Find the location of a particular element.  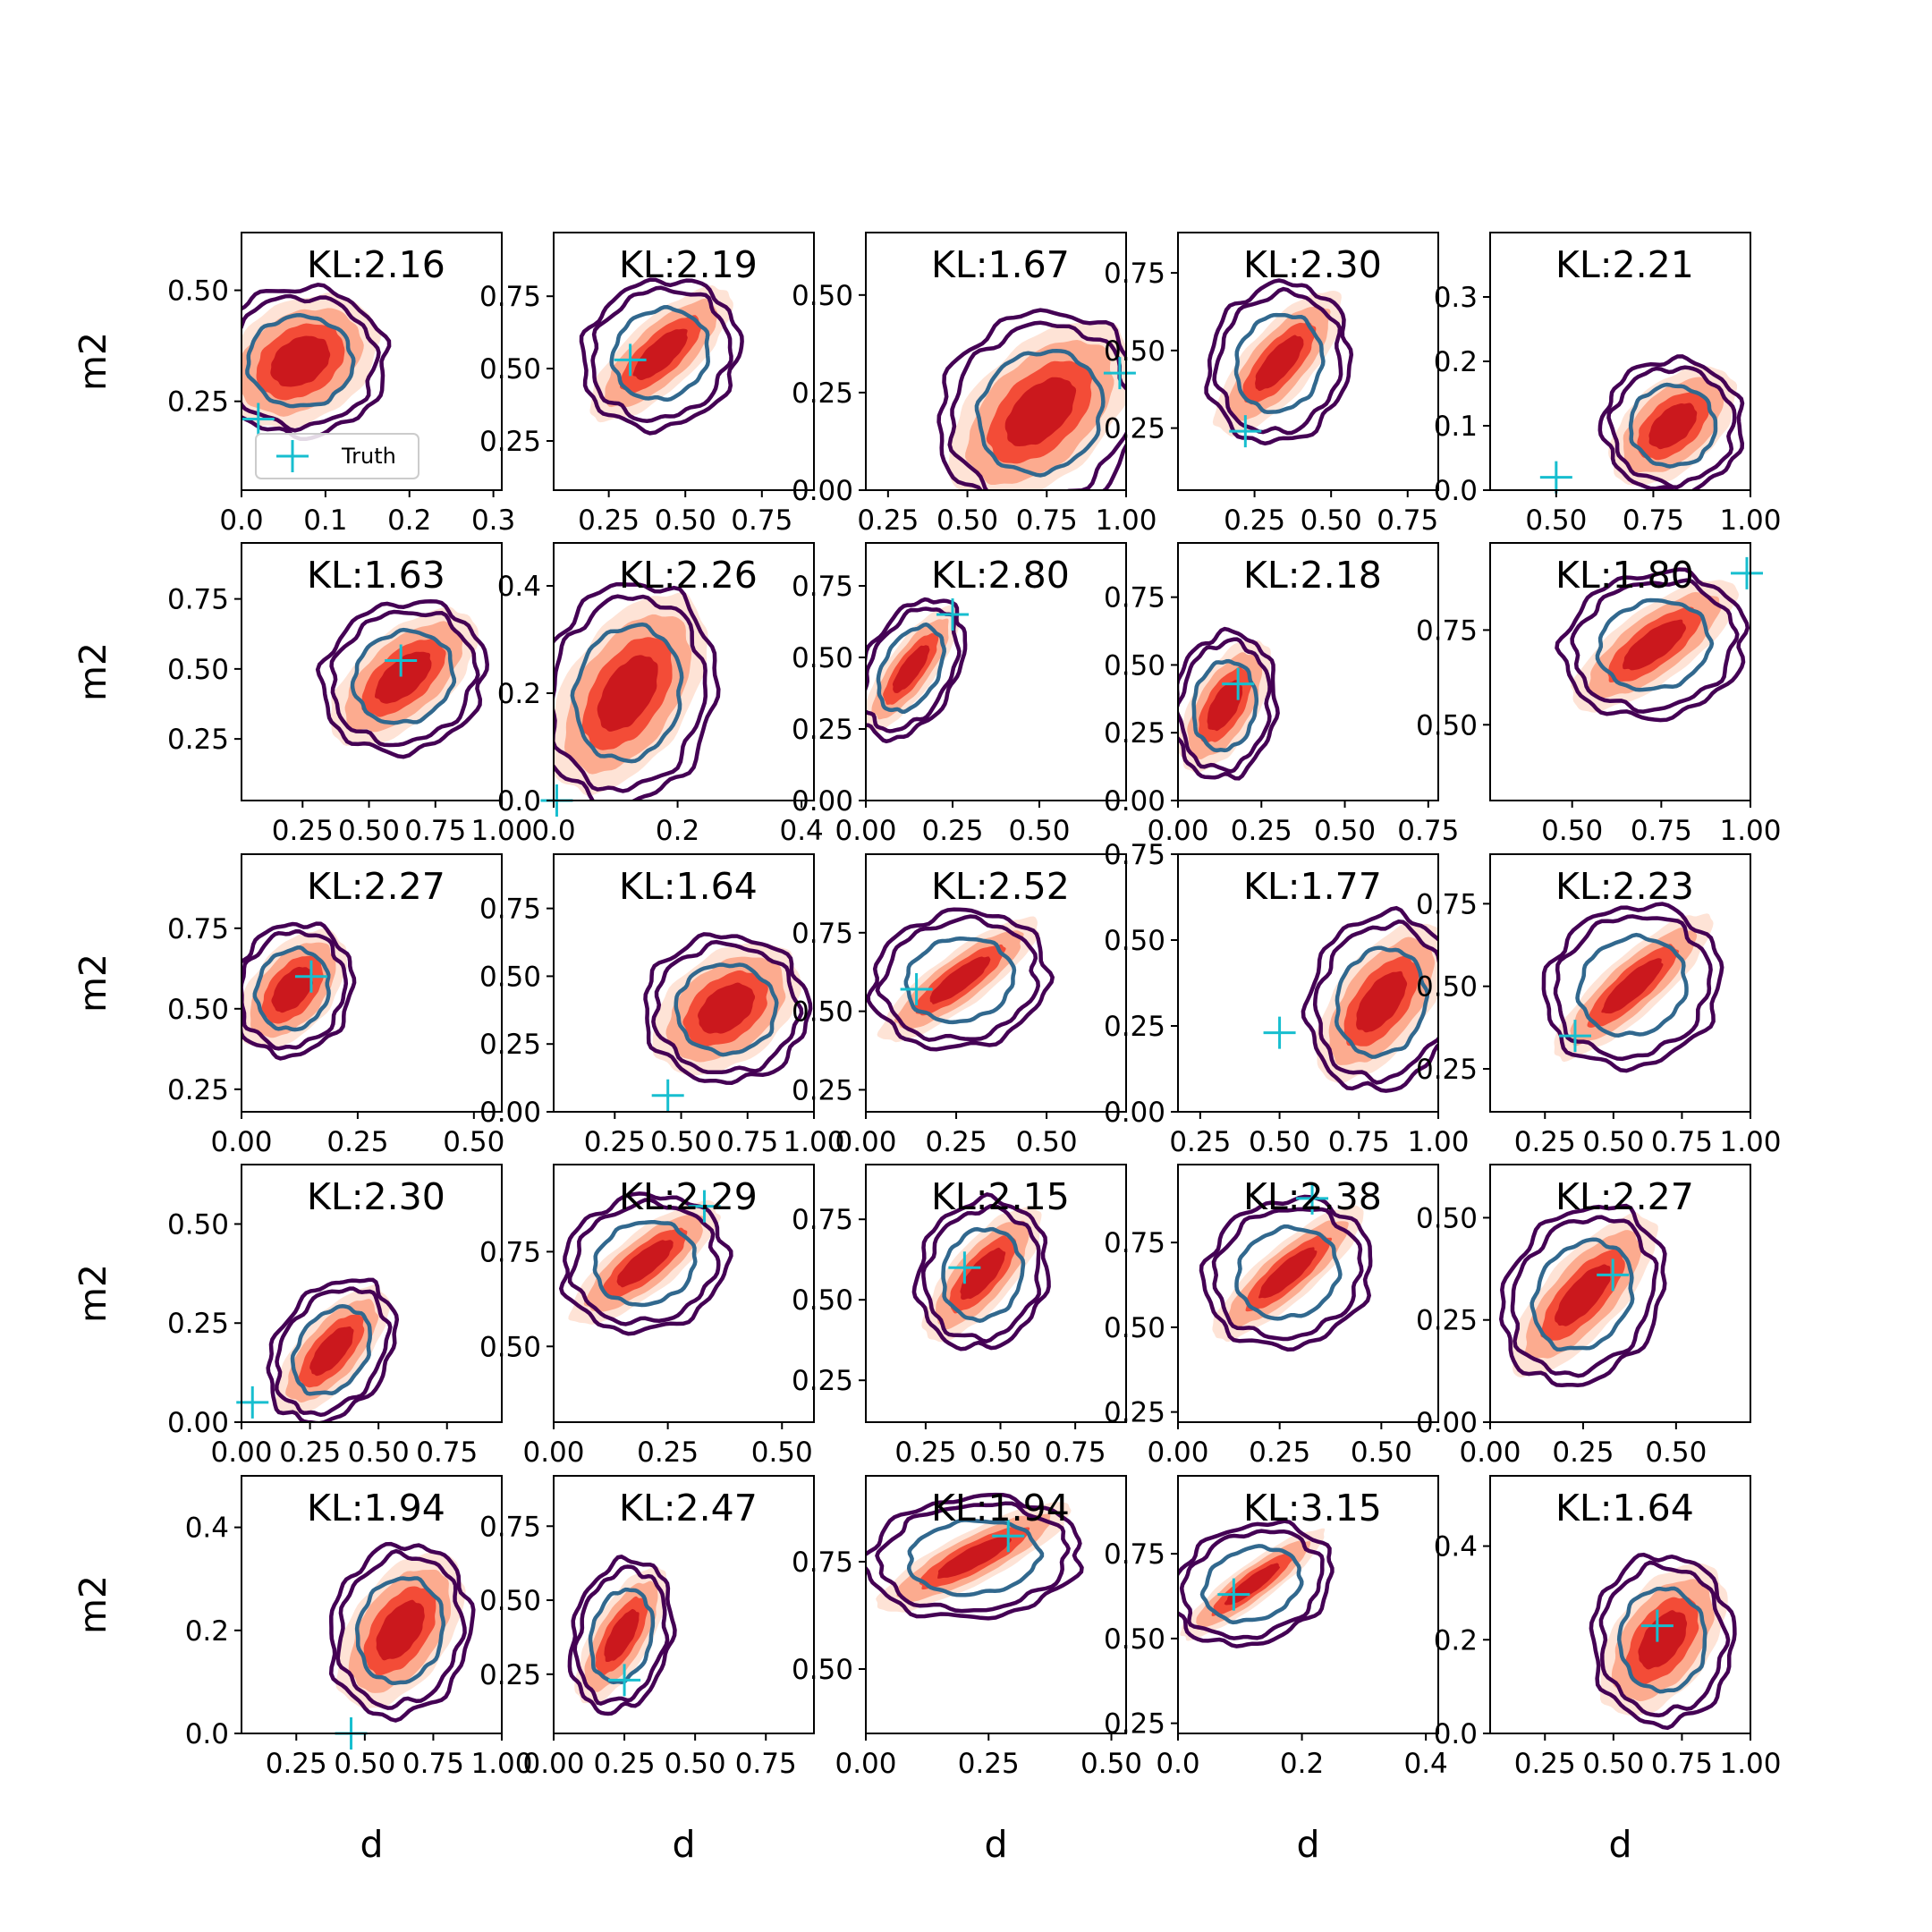

x-tick-label: 0.3 is located at coordinates (493, 520).